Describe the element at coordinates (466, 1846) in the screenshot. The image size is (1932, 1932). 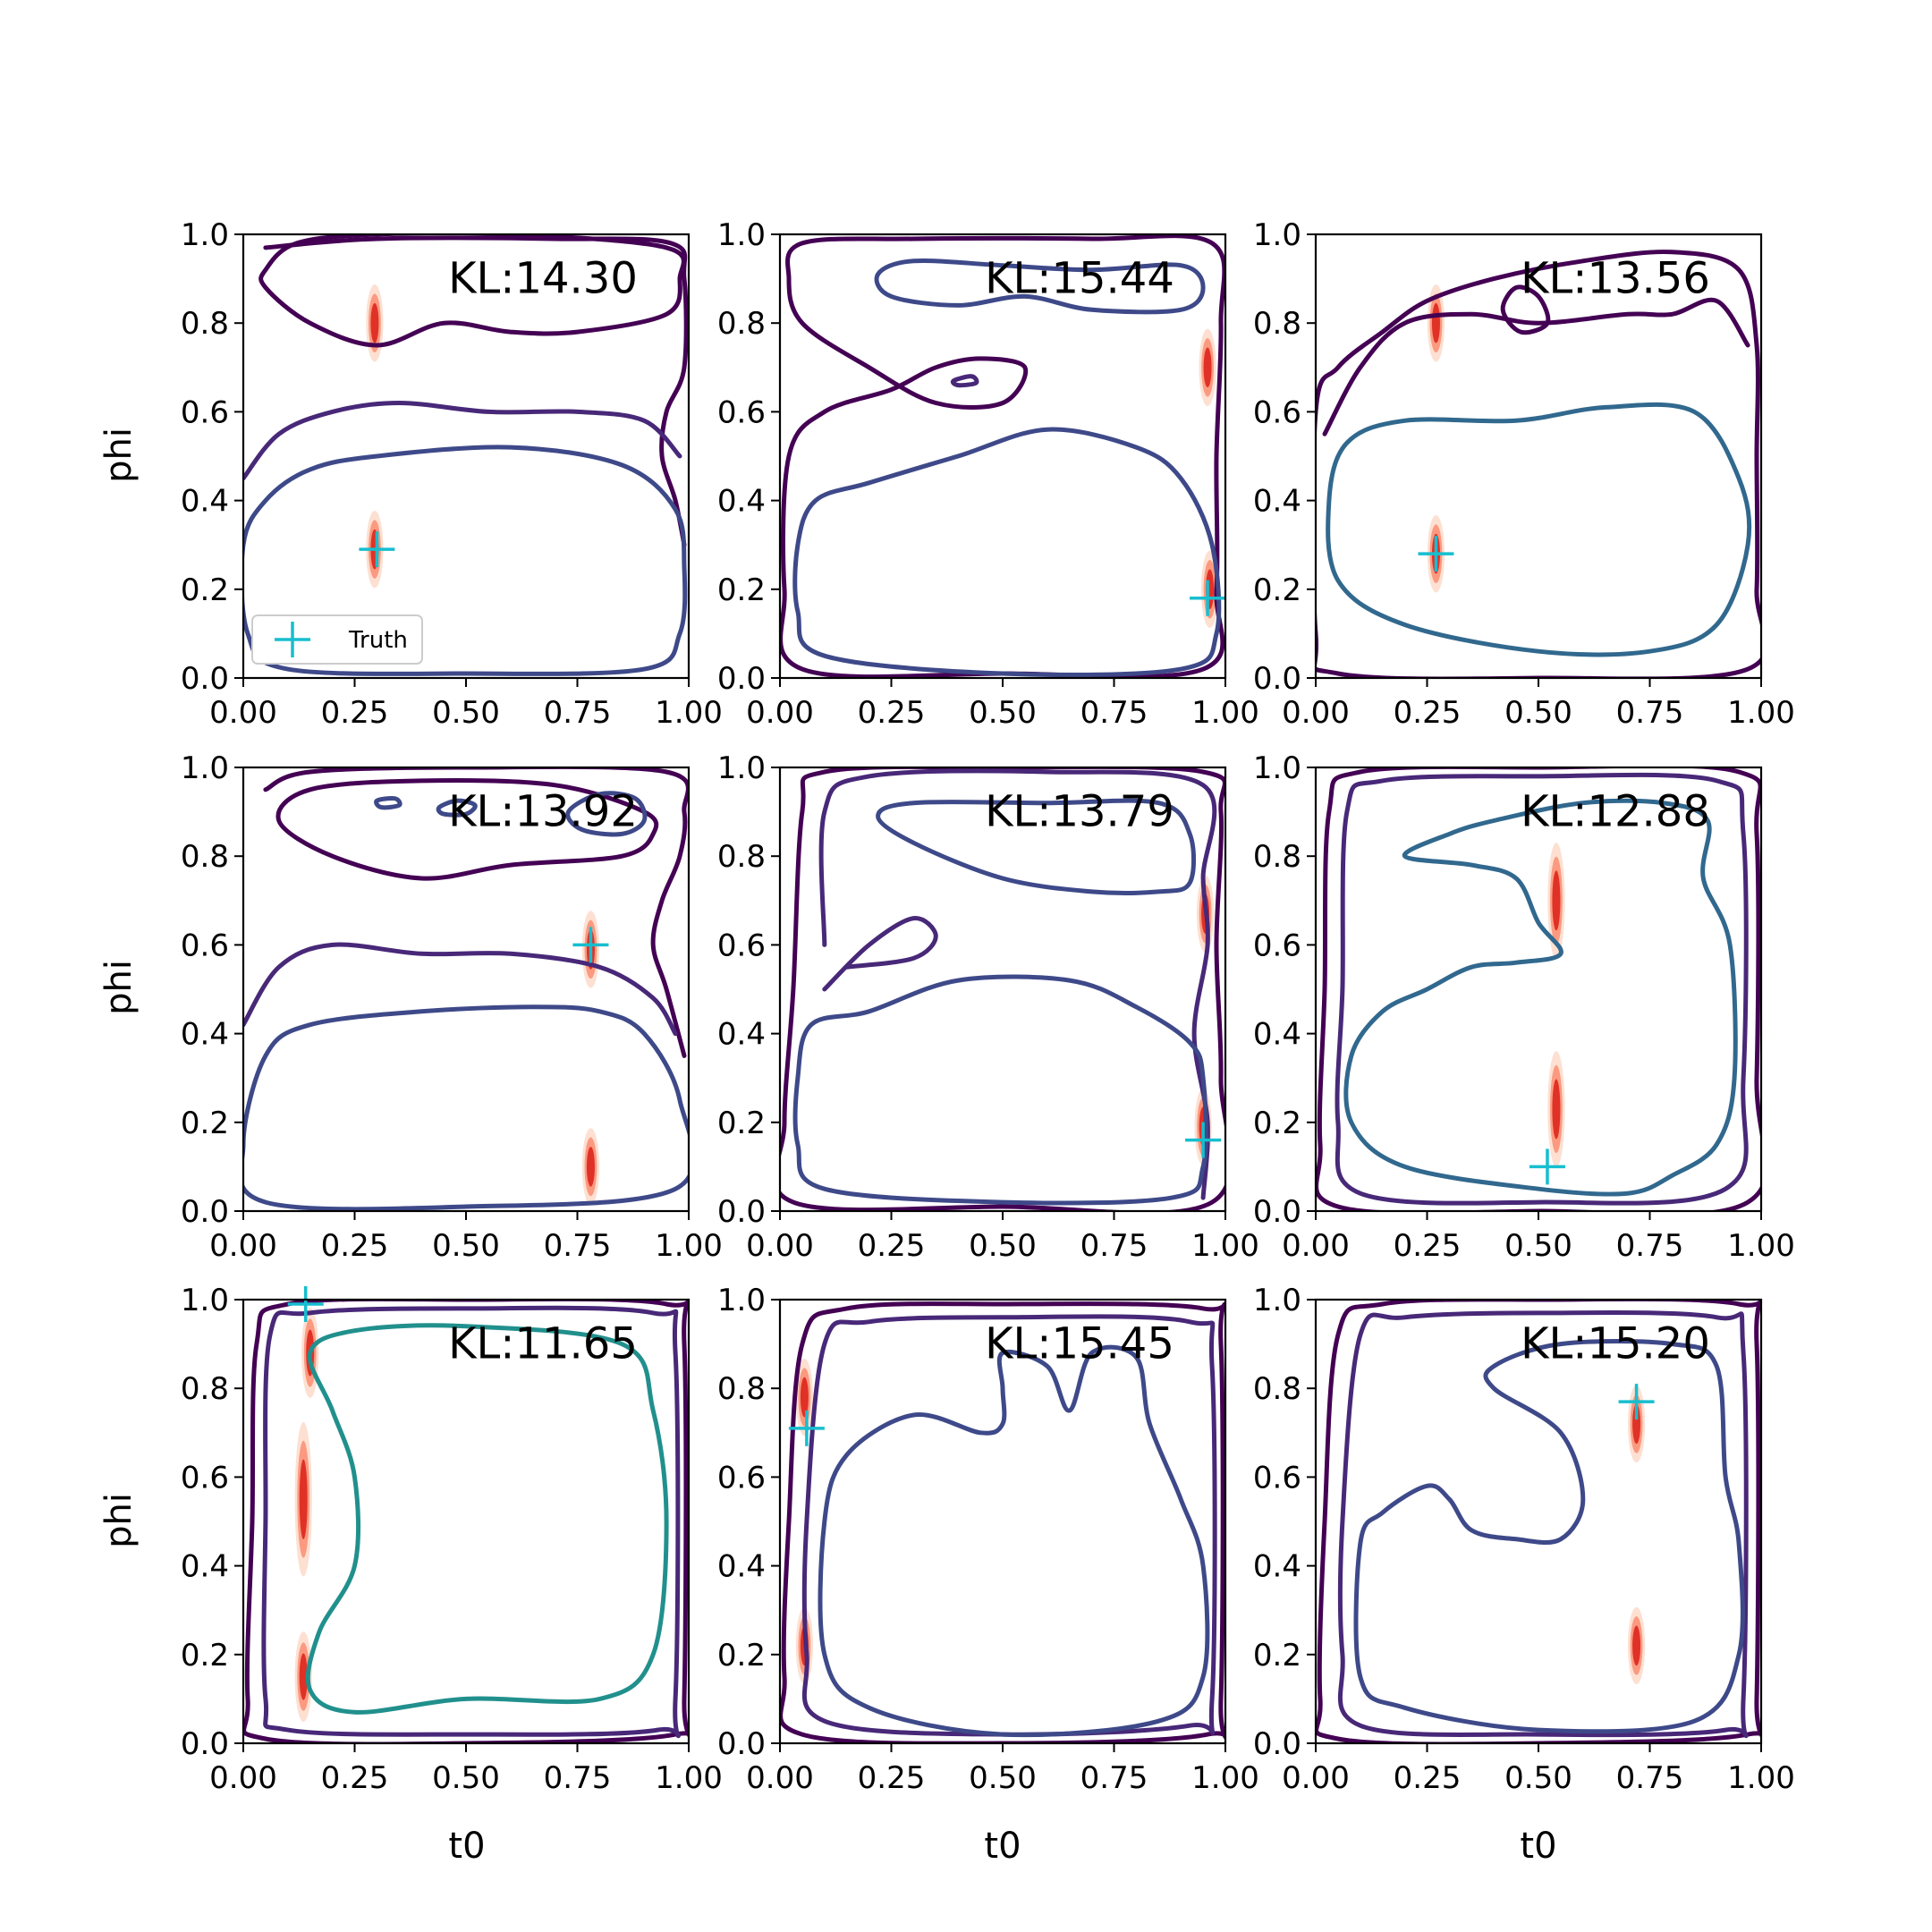
I see `x-axis-label-col-1: t0` at that location.